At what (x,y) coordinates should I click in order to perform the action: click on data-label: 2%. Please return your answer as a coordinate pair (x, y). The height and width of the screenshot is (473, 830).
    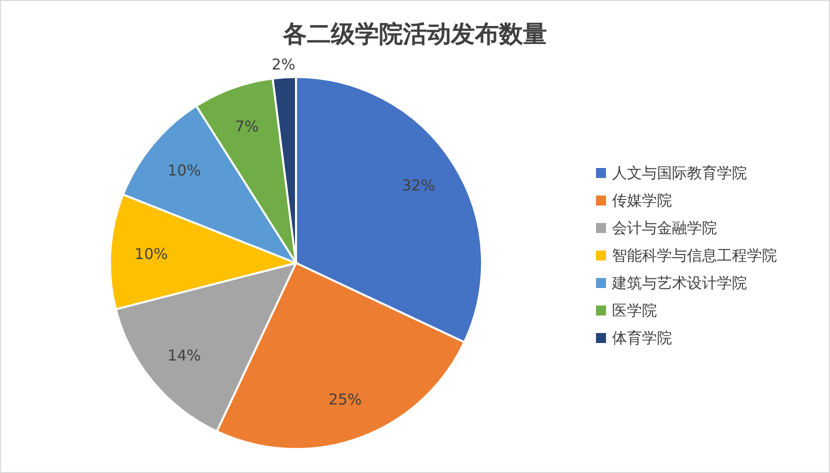
    Looking at the image, I should click on (284, 64).